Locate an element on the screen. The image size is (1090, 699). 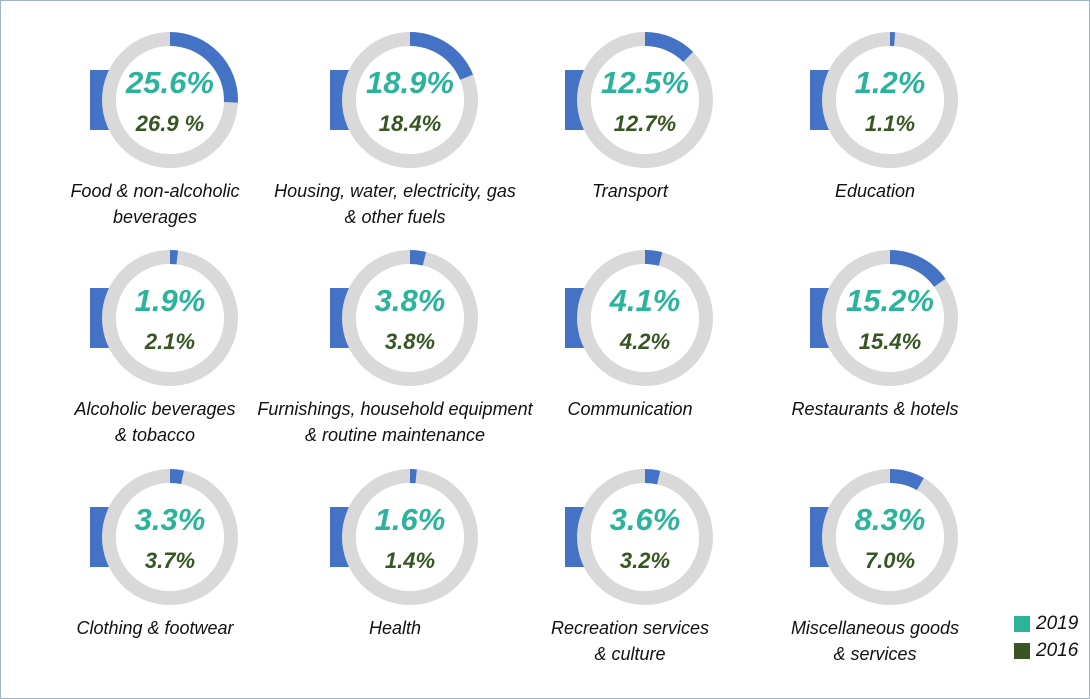
category-line: Housing, water, electricity, gas is located at coordinates (395, 191).